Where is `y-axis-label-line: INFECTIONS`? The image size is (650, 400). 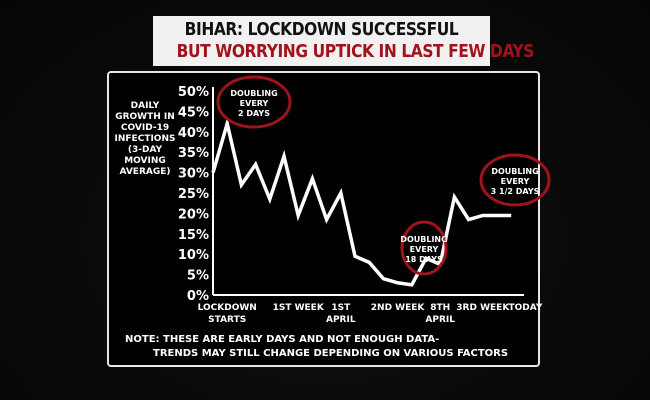 y-axis-label-line: INFECTIONS is located at coordinates (145, 139).